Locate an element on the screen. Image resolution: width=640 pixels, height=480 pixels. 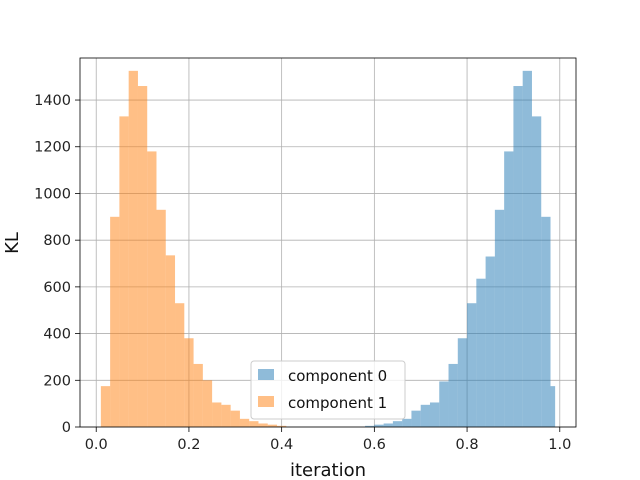
legend-label-component-0: component 0 is located at coordinates (337, 376).